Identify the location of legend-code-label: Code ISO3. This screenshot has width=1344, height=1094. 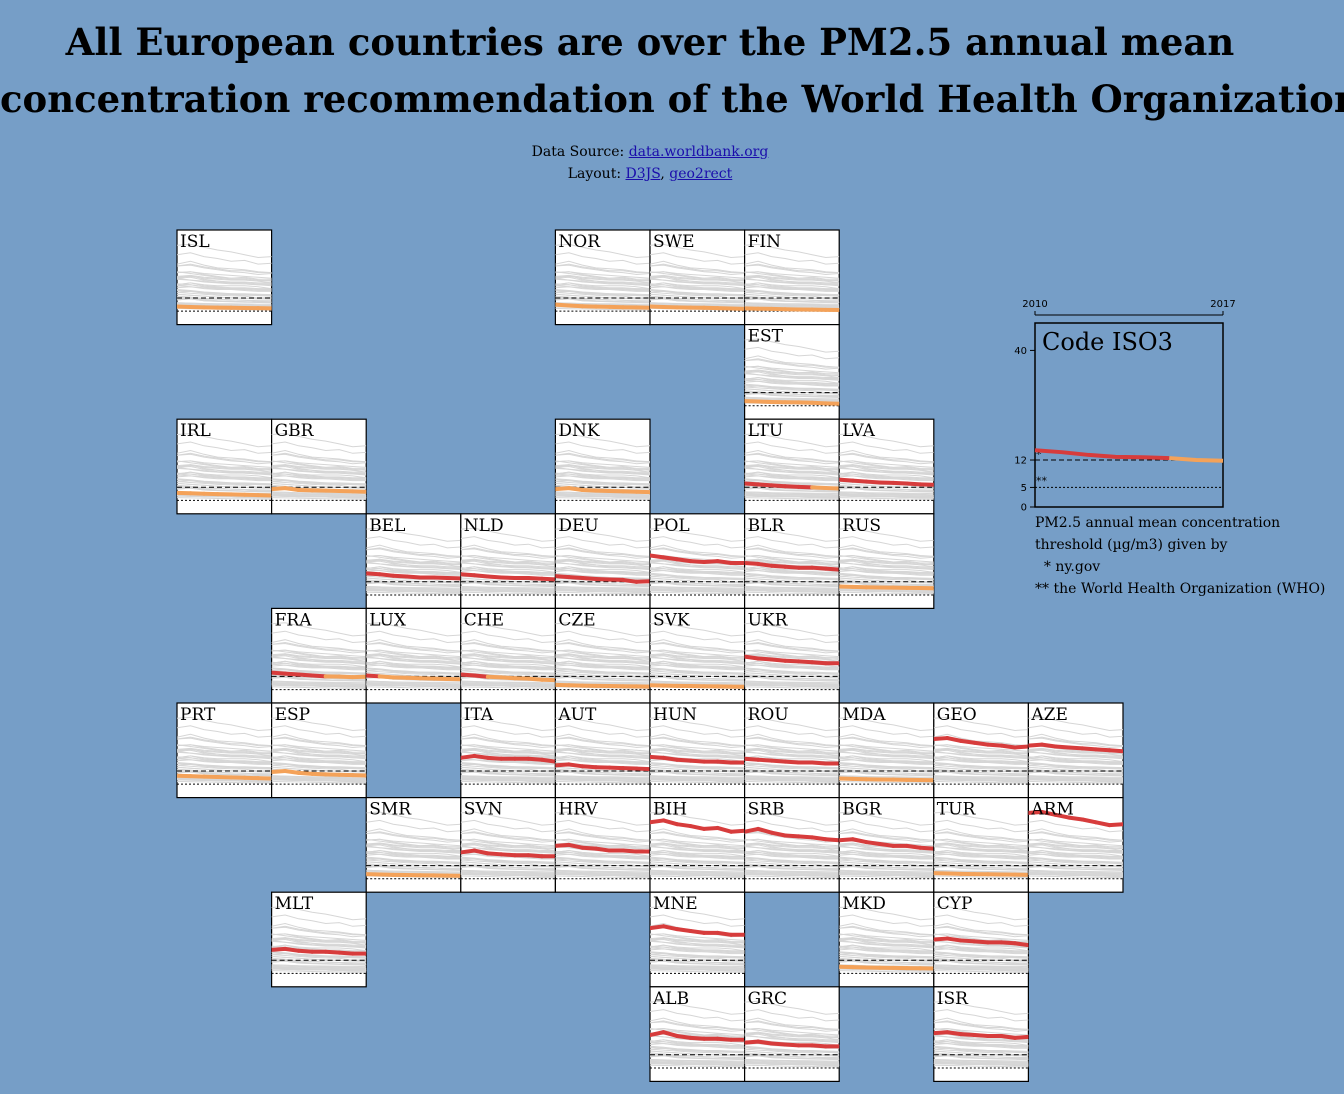
(1107, 342).